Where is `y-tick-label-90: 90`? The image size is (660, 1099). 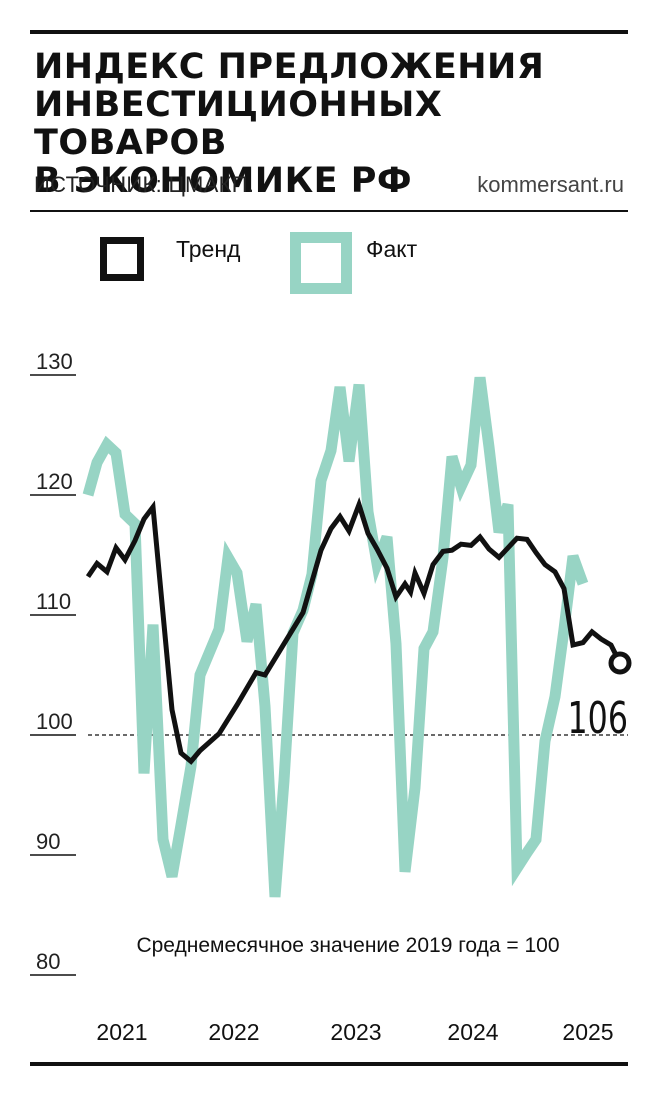 y-tick-label-90: 90 is located at coordinates (48, 841).